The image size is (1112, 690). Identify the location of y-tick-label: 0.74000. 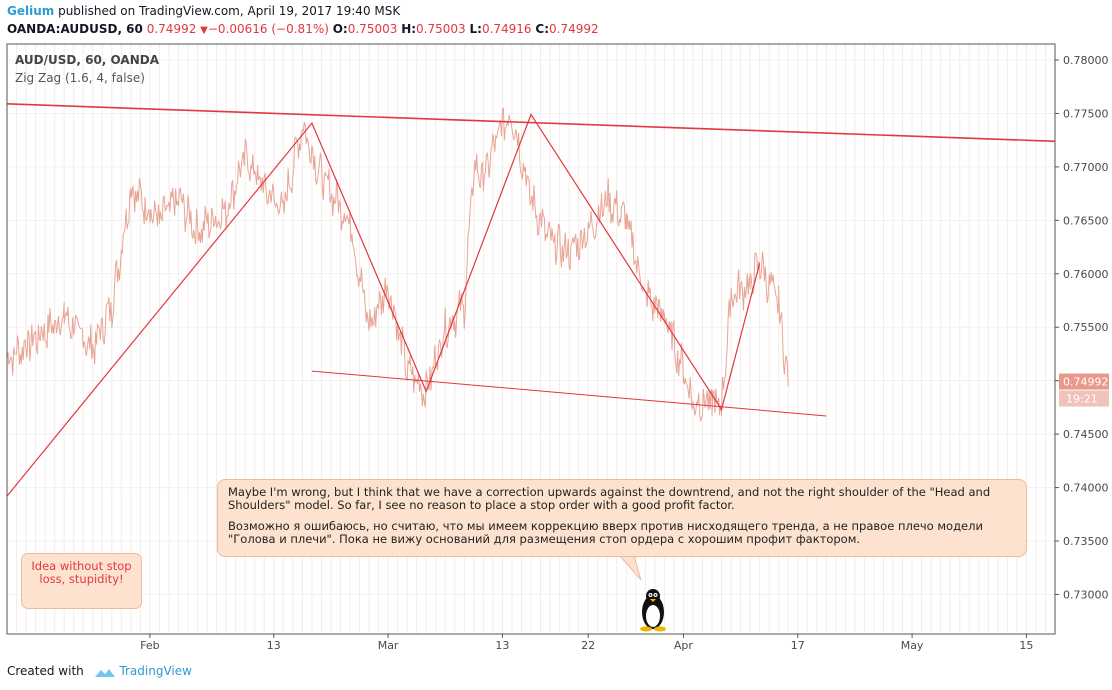
(1086, 488).